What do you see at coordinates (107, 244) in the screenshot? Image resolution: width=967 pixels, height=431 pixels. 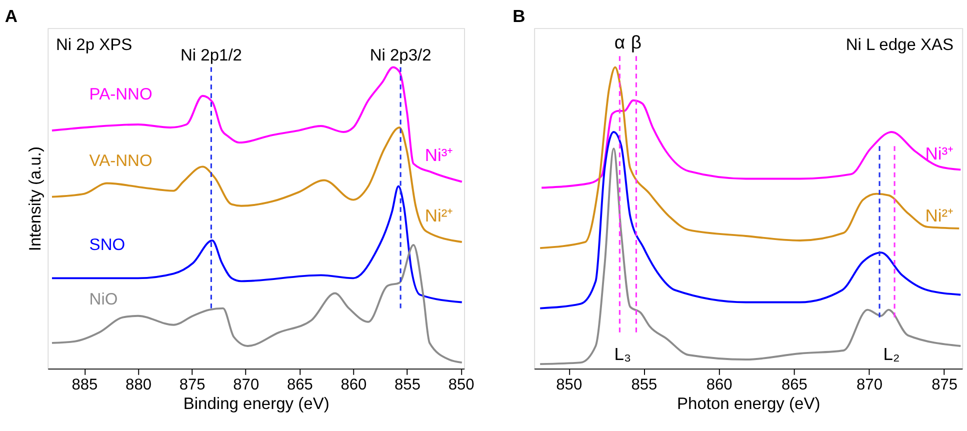 I see `series-label: SNO` at bounding box center [107, 244].